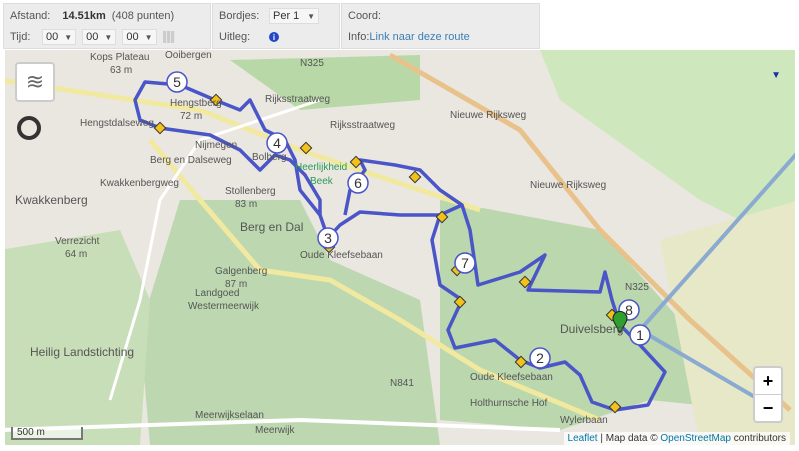  What do you see at coordinates (321, 181) in the screenshot?
I see `map-label: Beek` at bounding box center [321, 181].